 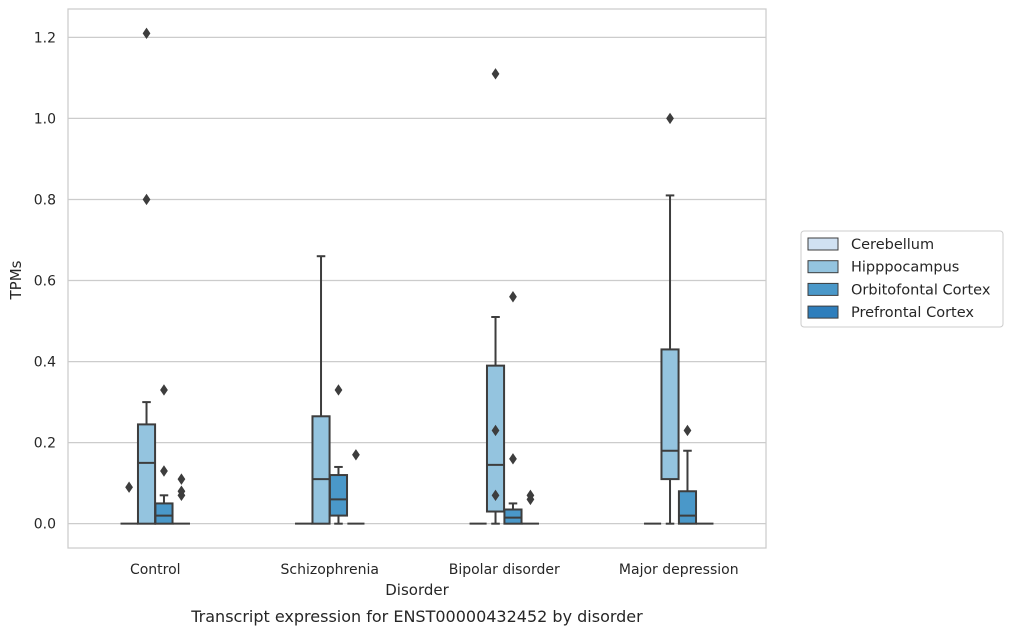 What do you see at coordinates (504, 570) in the screenshot?
I see `x-tick-label: Bipolar disorder` at bounding box center [504, 570].